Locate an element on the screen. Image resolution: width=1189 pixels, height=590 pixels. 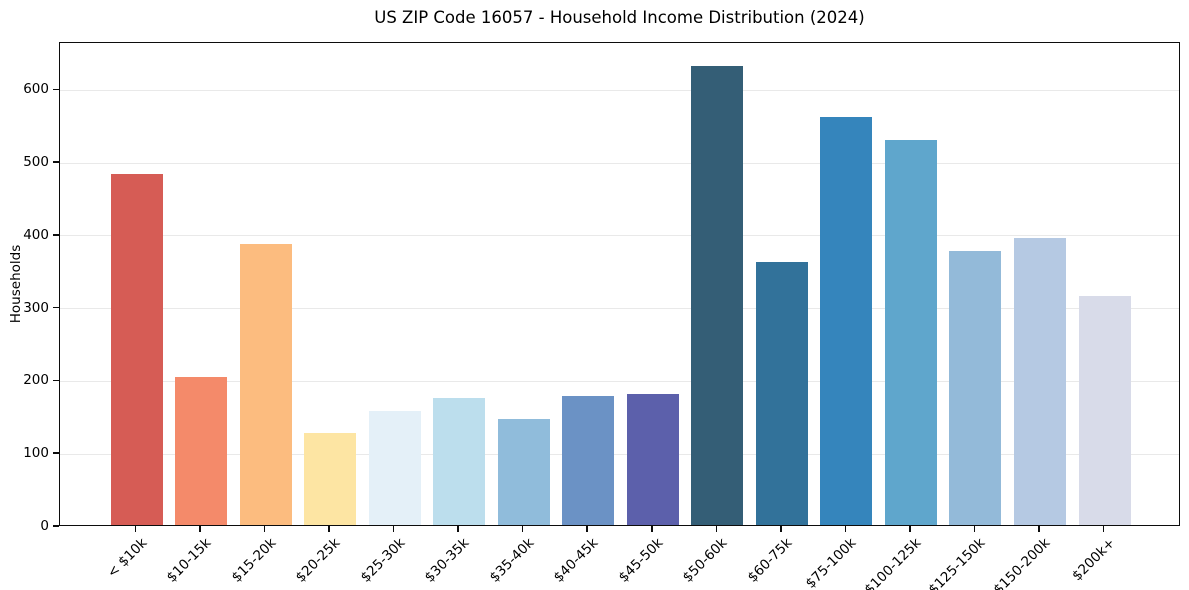
y-tick-label-0: 0 is located at coordinates (44, 526).